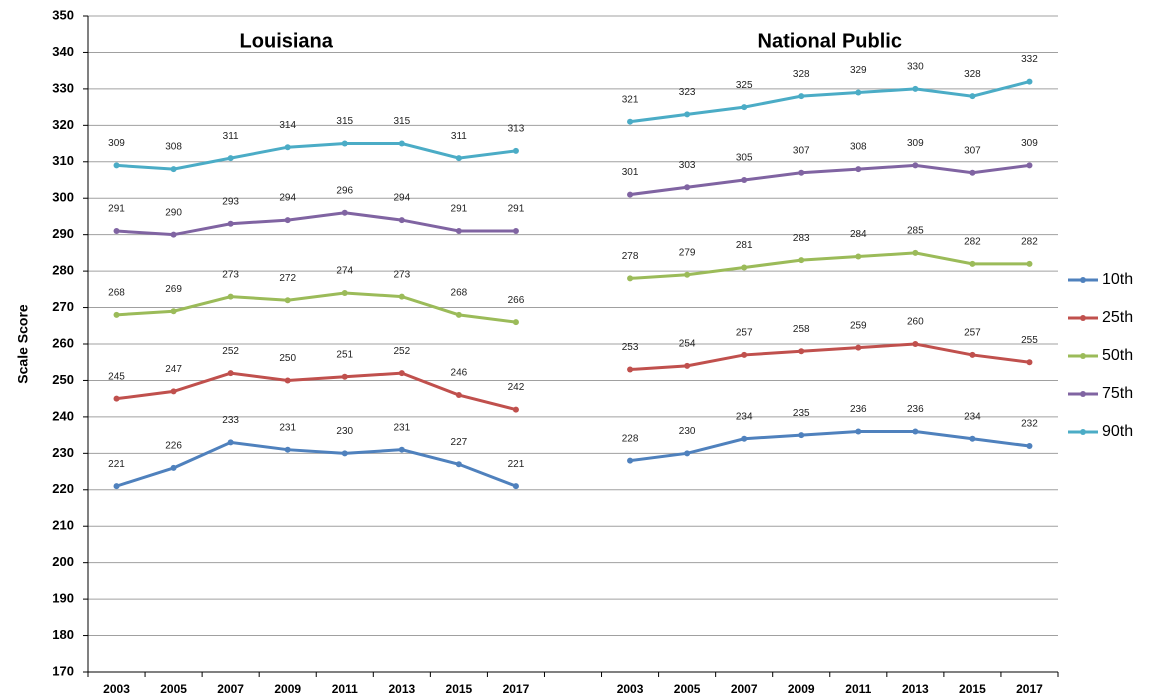 Image resolution: width=1149 pixels, height=700 pixels. Describe the element at coordinates (801, 689) in the screenshot. I see `x-tick-label: 2009` at that location.